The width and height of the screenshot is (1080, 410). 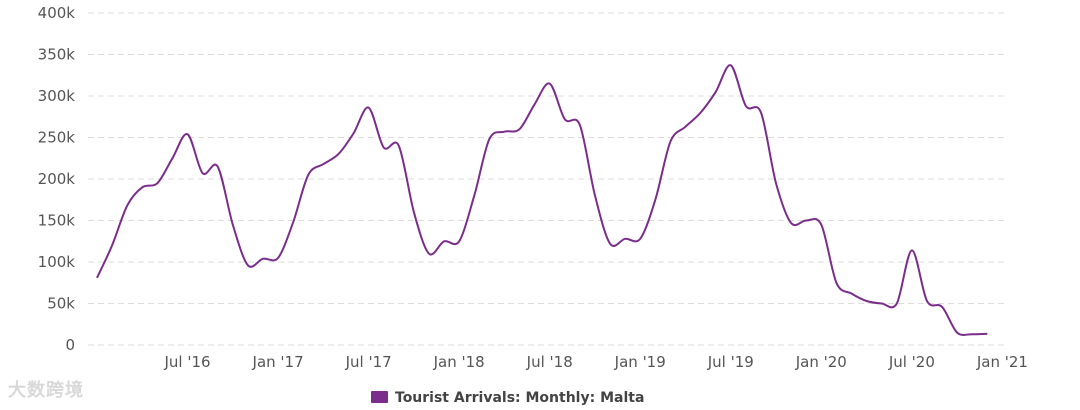 I want to click on y-tick-label: 150k, so click(x=57, y=221).